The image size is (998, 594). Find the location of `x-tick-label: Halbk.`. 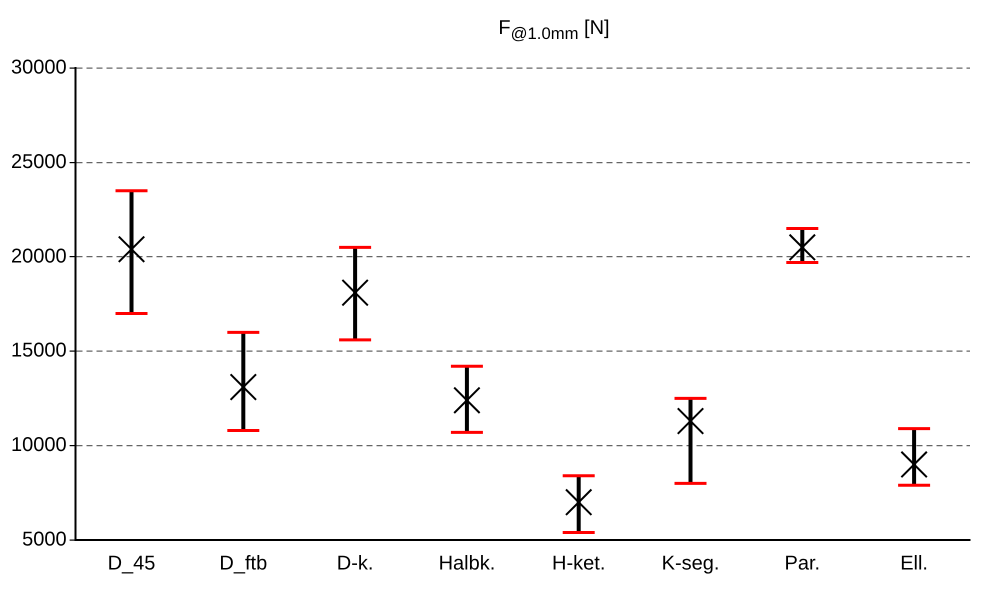

x-tick-label: Halbk. is located at coordinates (467, 563).